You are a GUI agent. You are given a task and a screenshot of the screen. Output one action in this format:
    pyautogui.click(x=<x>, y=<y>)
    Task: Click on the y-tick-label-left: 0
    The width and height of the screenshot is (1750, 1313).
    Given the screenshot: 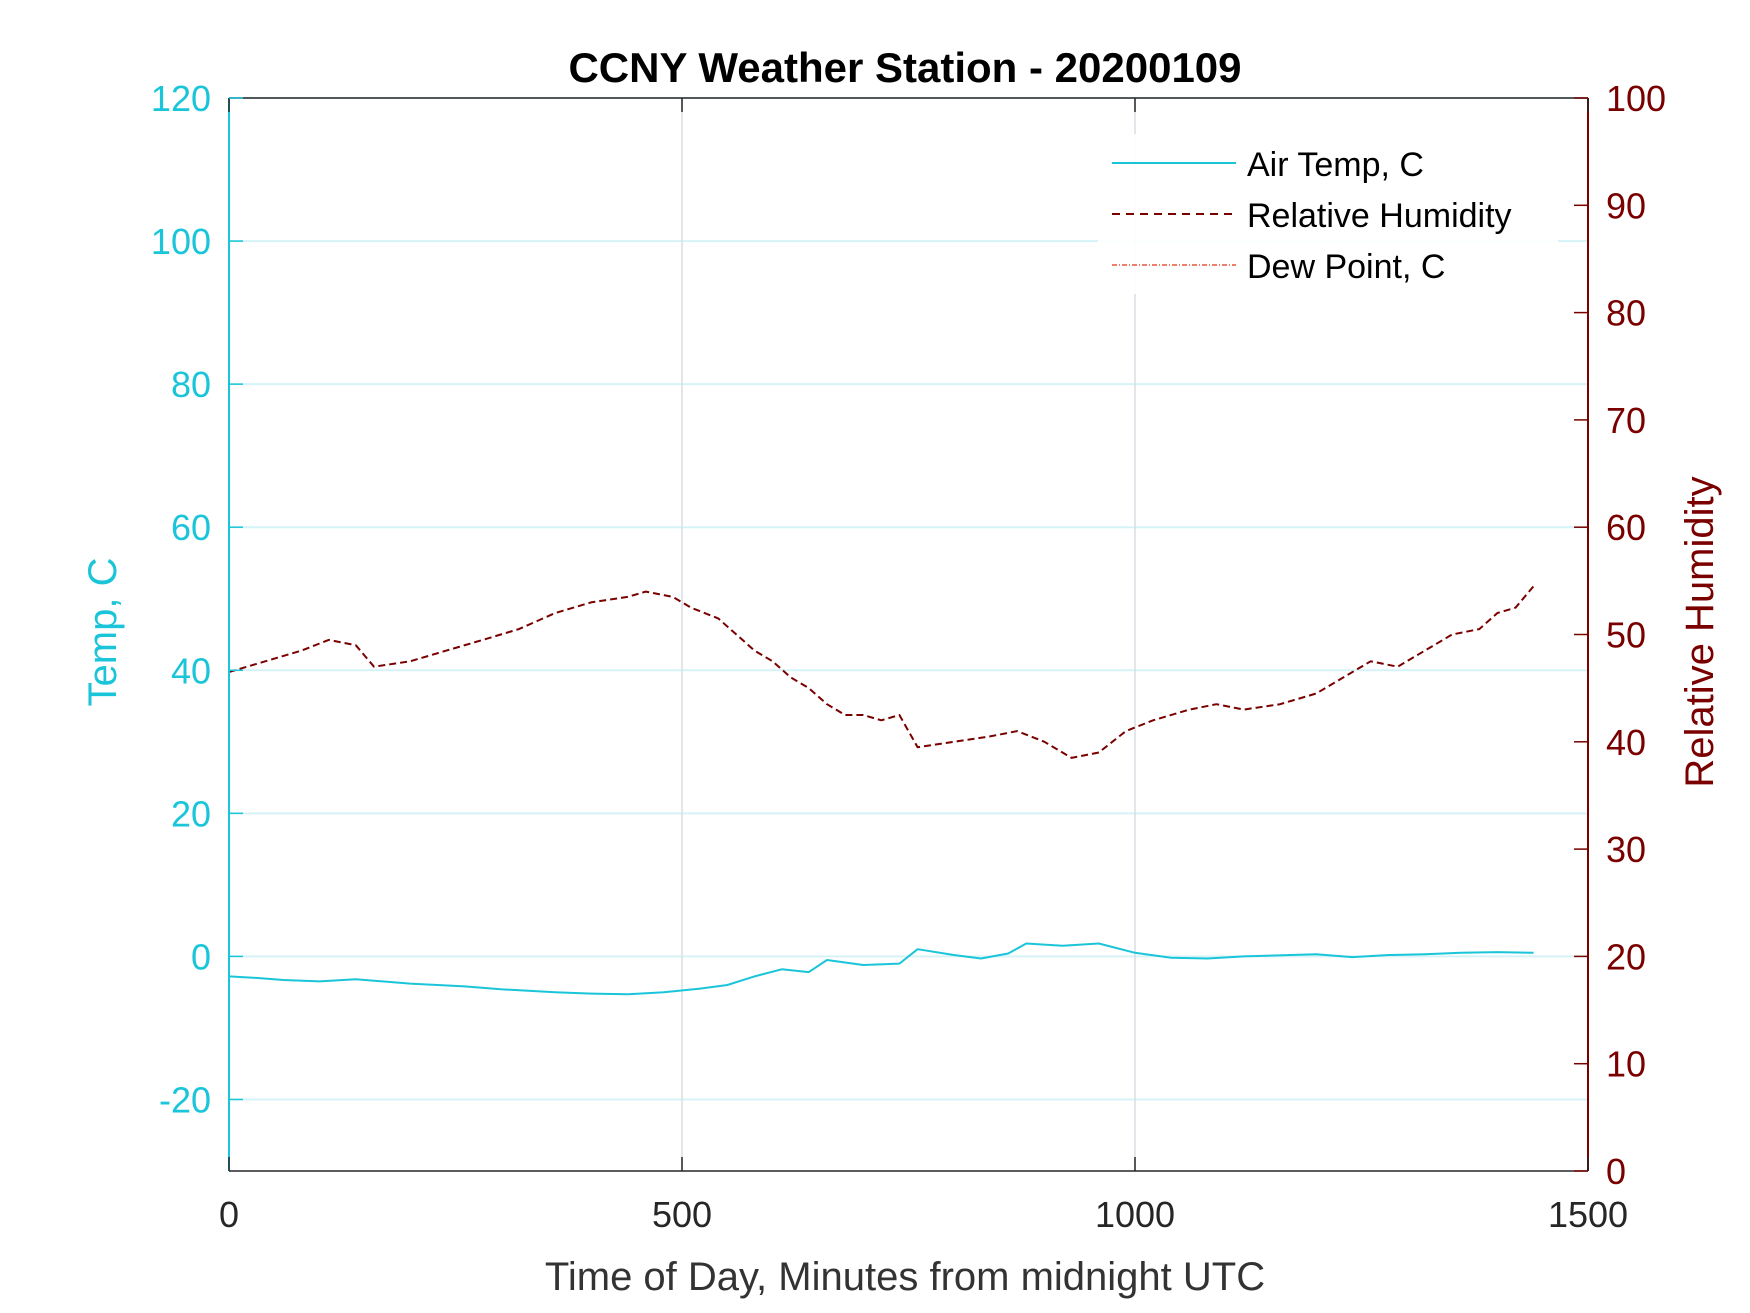 What is the action you would take?
    pyautogui.click(x=201, y=956)
    